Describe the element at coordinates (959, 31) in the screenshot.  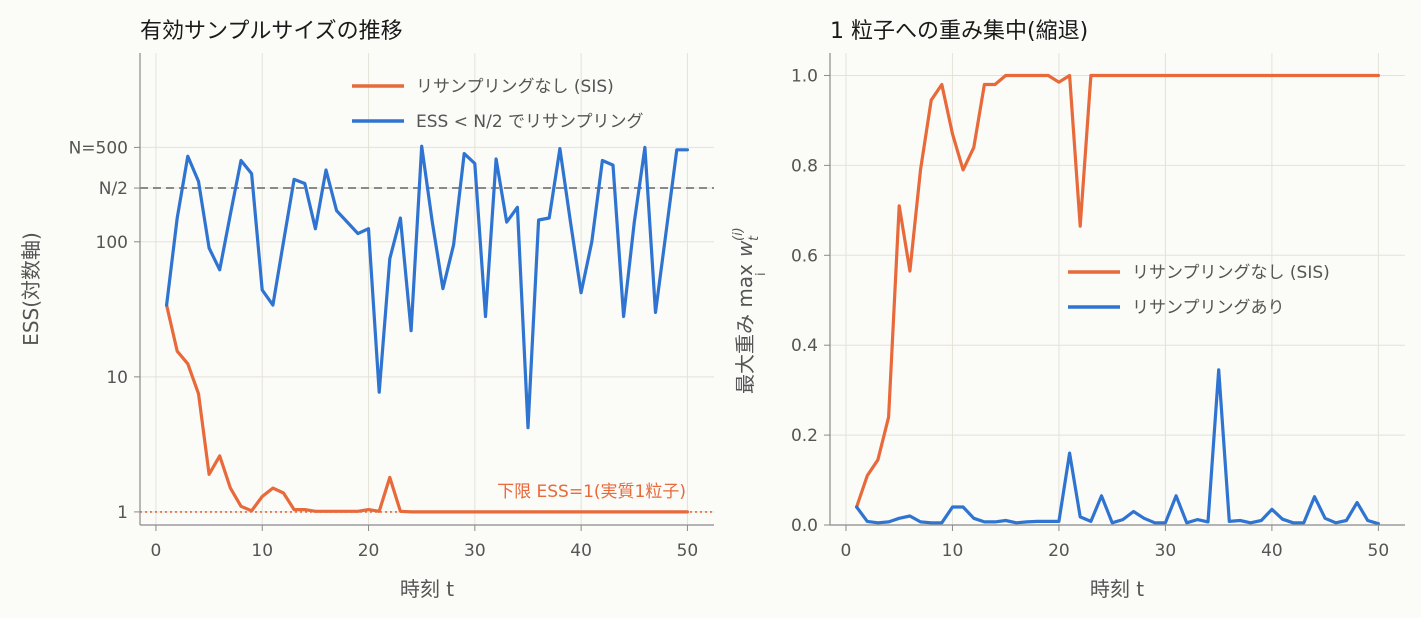
I see `weight-chart-title: 1 粒子への重み集中(縮退)` at that location.